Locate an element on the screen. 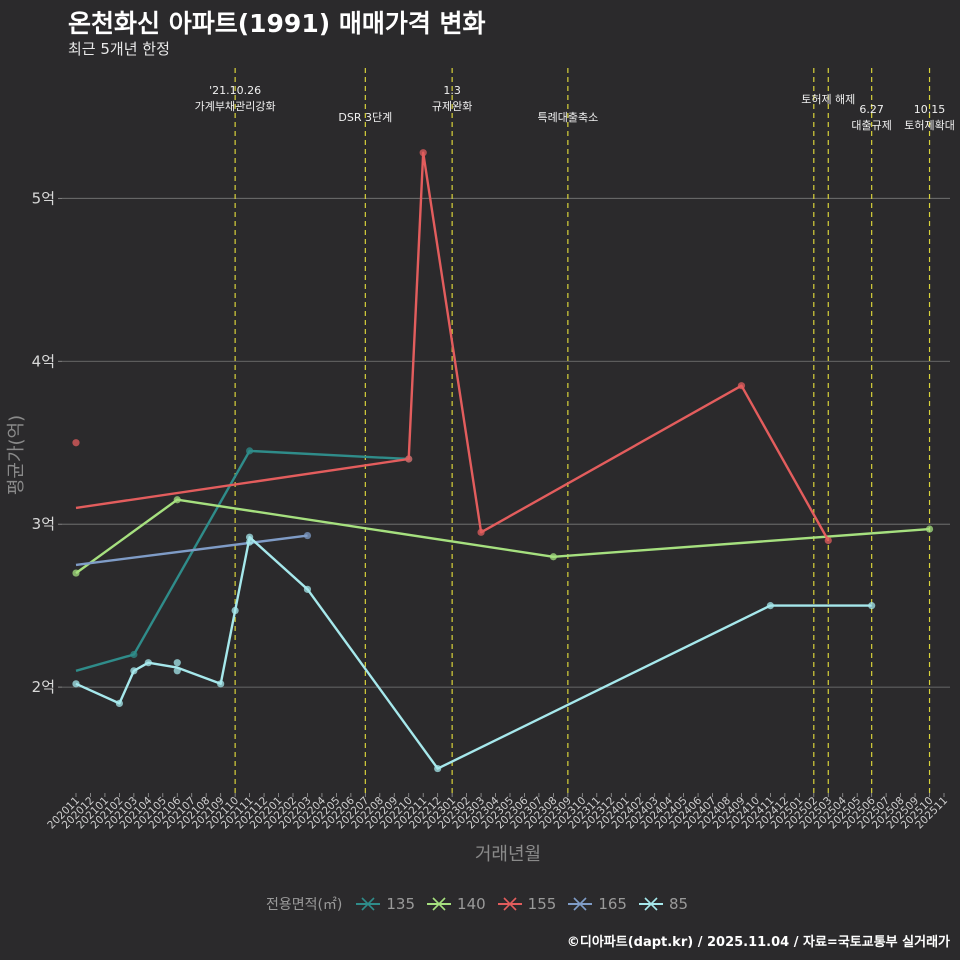 This screenshot has height=960, width=960. legend: 전용면적(㎡) 135 140 155 165 85 is located at coordinates (480, 904).